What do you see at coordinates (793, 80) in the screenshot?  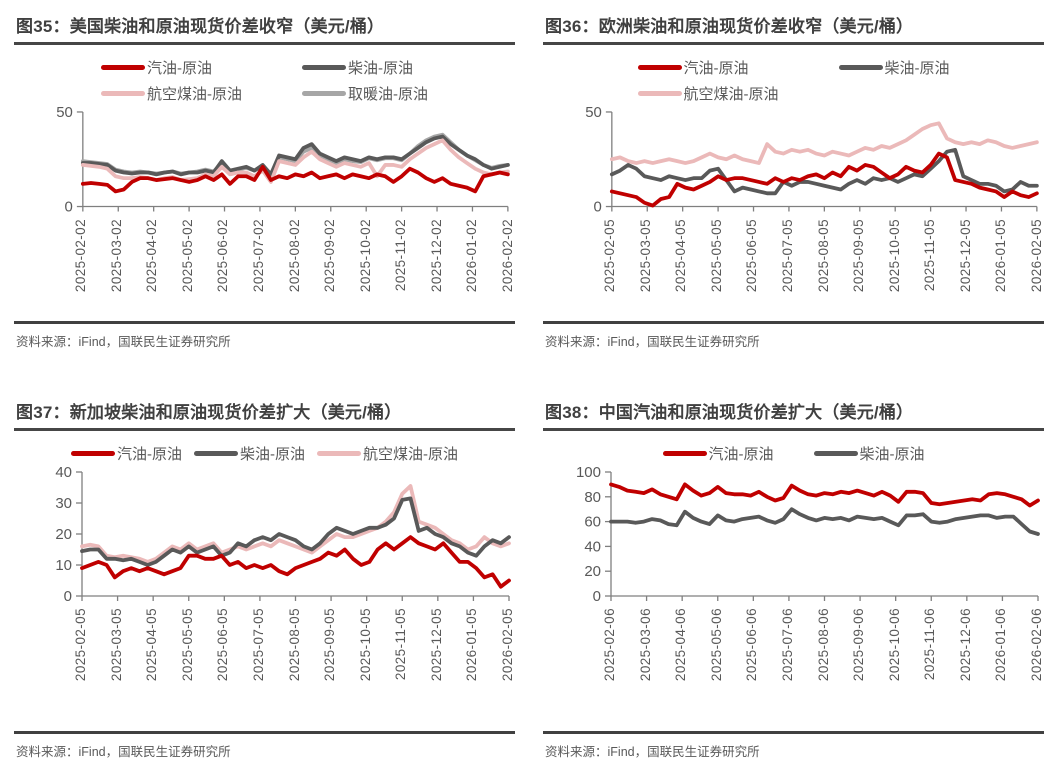 I see `legend: 汽油-原油 柴油-原油航空煤油-原油` at bounding box center [793, 80].